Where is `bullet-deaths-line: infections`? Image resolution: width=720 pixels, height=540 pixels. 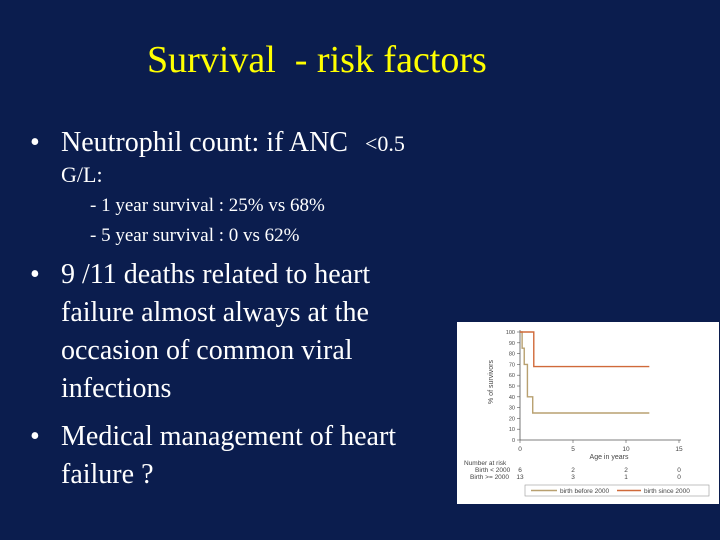
bullet-deaths-line: infections is located at coordinates (116, 388).